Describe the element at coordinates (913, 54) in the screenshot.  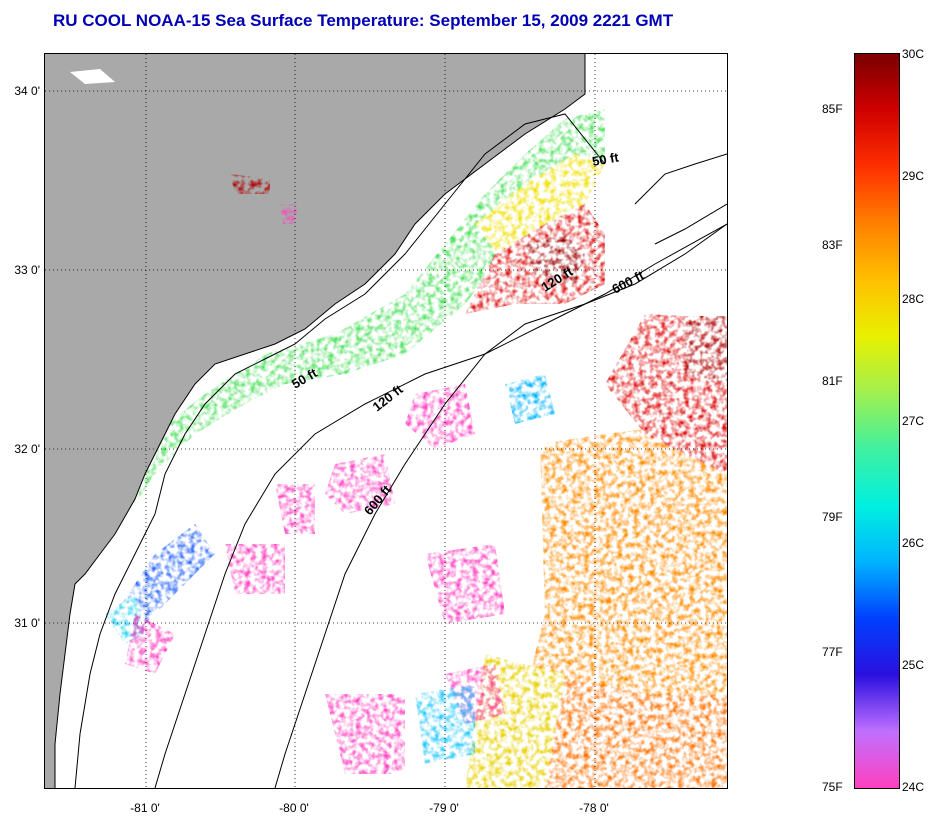
I see `colorbar-label-30c: 30C` at that location.